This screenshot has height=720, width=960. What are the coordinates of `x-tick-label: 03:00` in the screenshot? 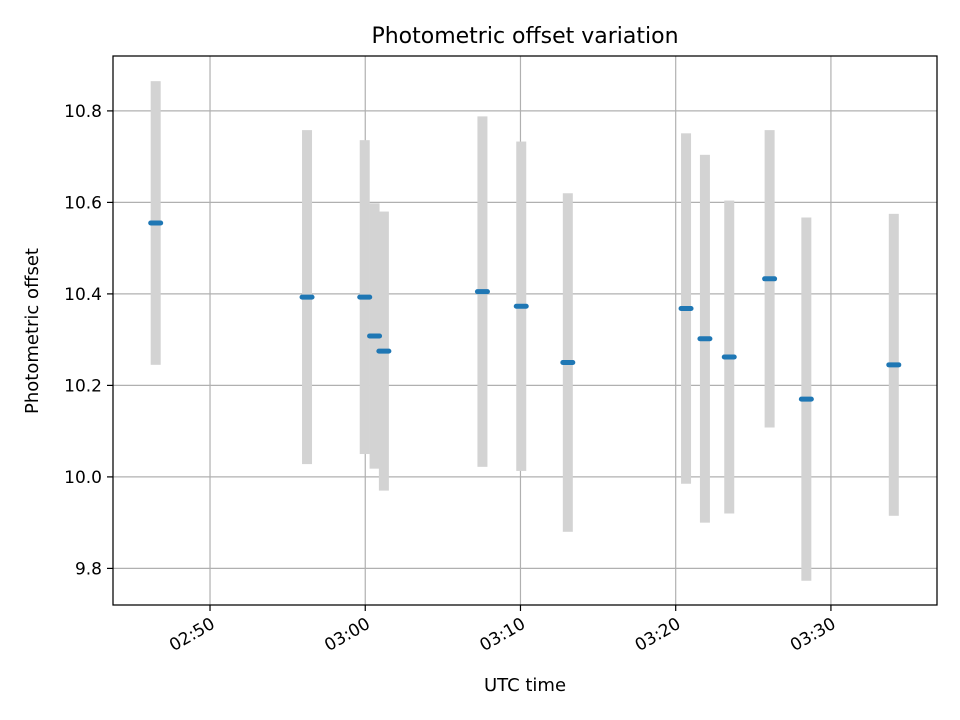 It's located at (347, 635).